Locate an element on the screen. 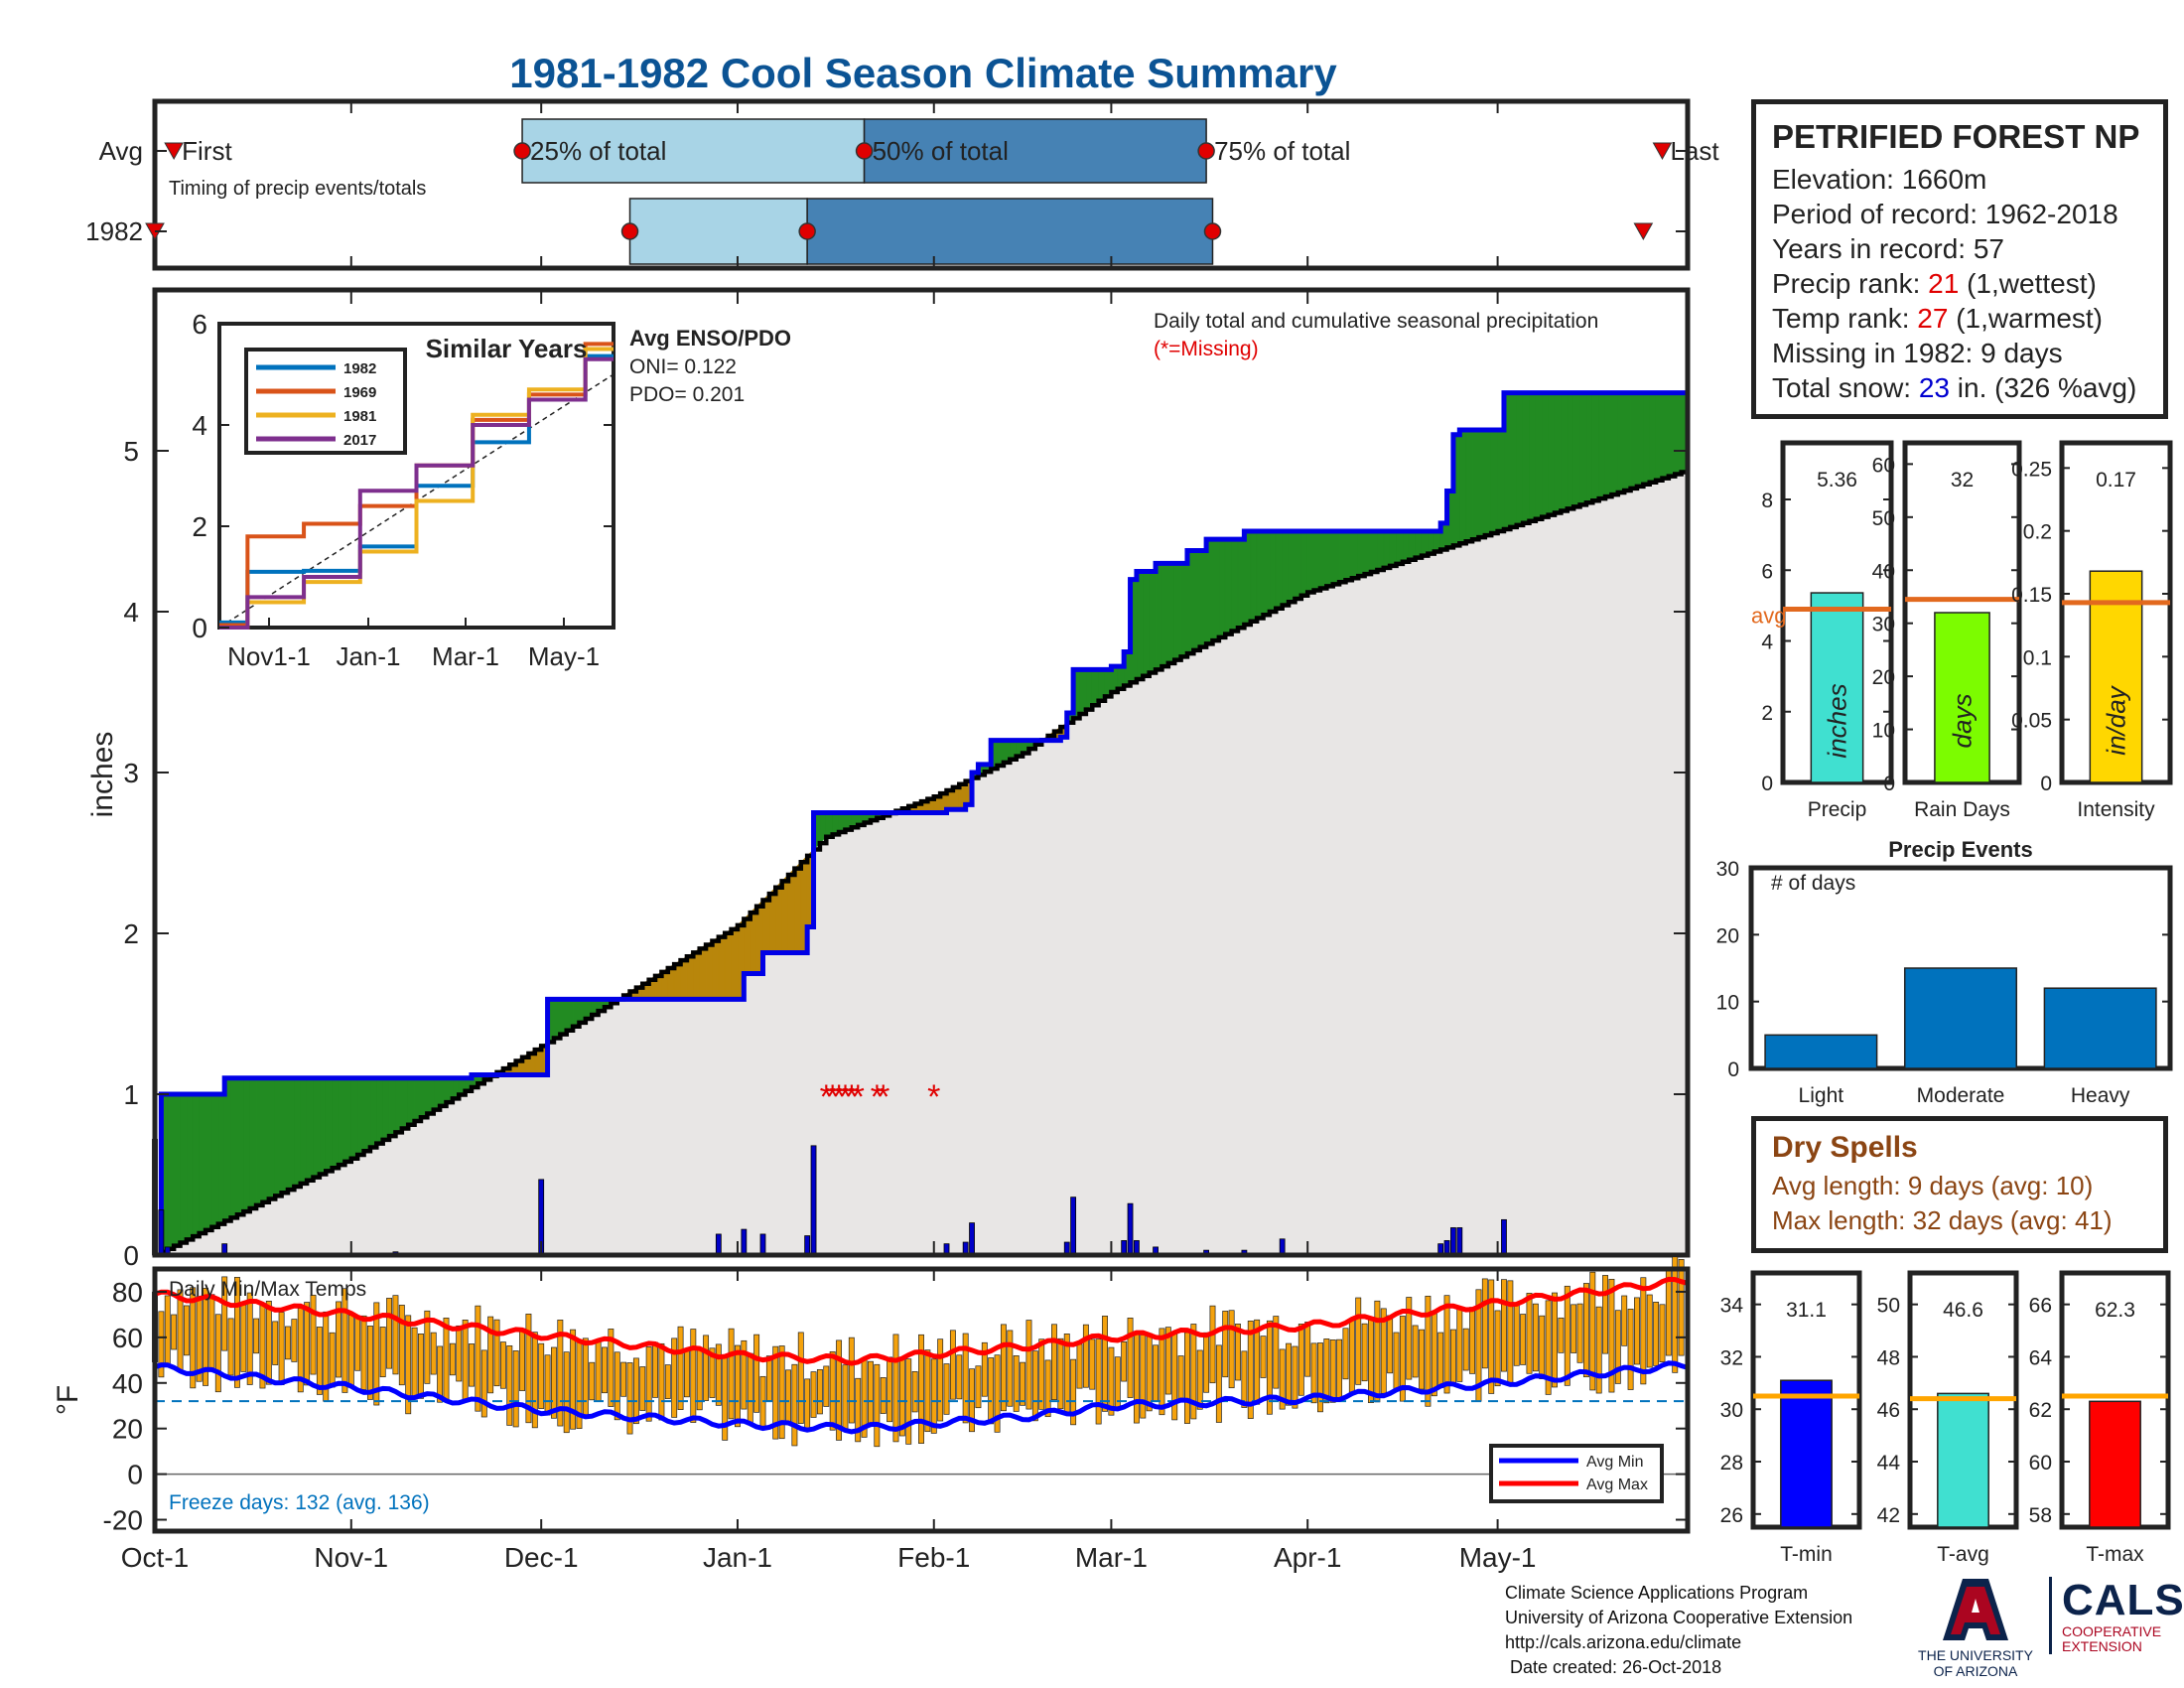 Image resolution: width=2184 pixels, height=1688 pixels. summary-ytick-label: 2 is located at coordinates (1767, 713).